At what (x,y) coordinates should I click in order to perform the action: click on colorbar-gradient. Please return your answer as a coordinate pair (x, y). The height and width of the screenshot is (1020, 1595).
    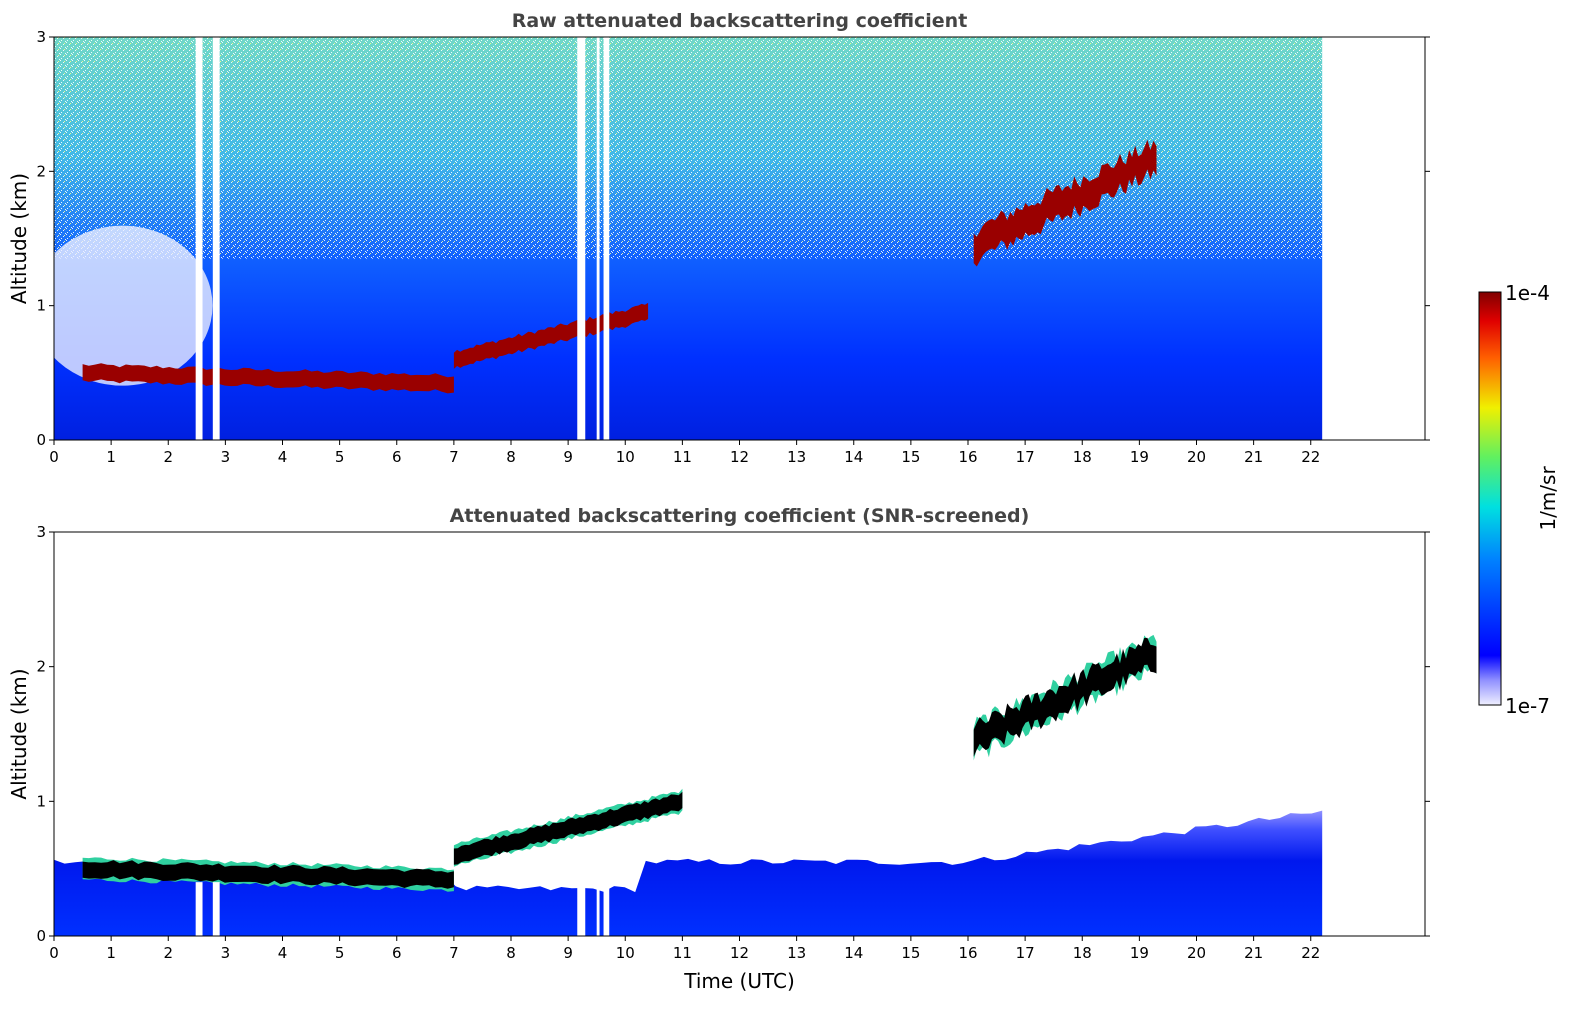
    Looking at the image, I should click on (1490, 498).